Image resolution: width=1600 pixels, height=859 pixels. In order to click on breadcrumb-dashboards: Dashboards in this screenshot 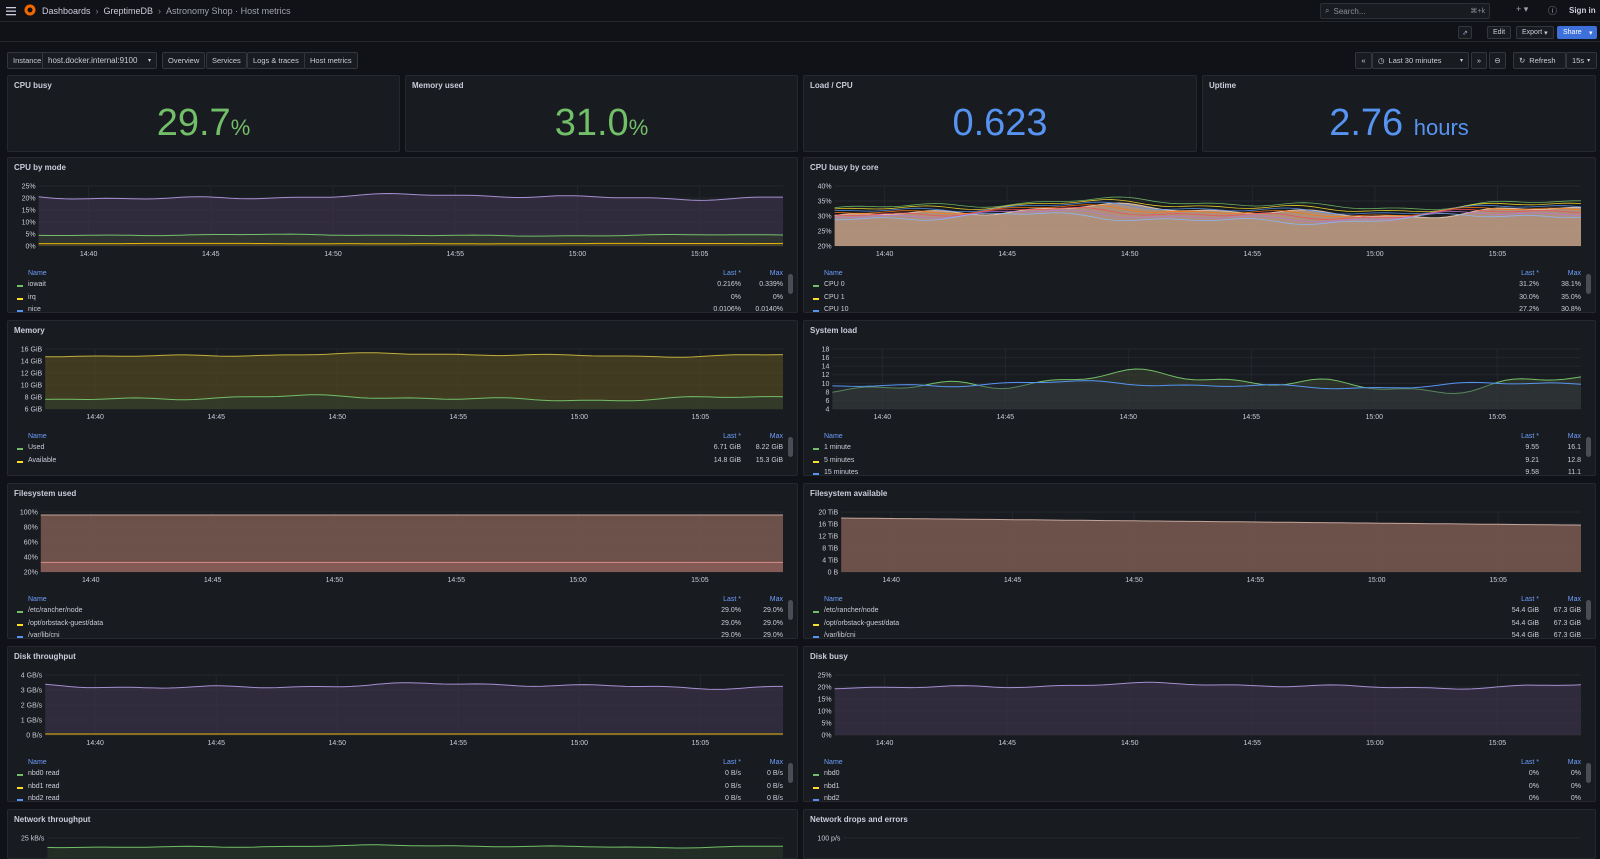, I will do `click(66, 11)`.